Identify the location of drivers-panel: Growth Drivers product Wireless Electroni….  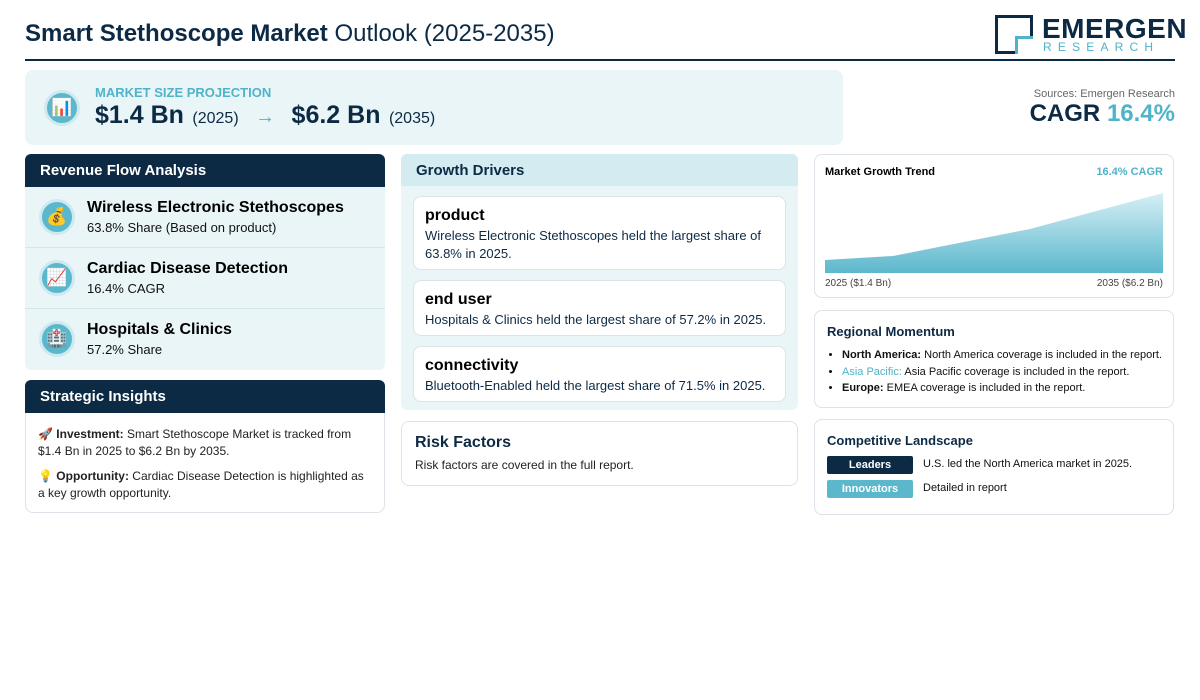
(599, 282).